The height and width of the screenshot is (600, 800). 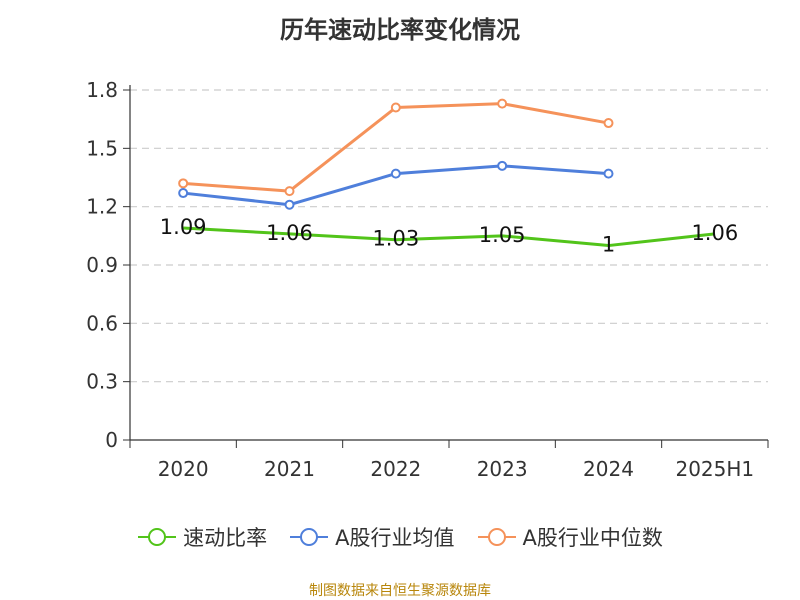 I want to click on data-label-5: 1.06, so click(x=714, y=233).